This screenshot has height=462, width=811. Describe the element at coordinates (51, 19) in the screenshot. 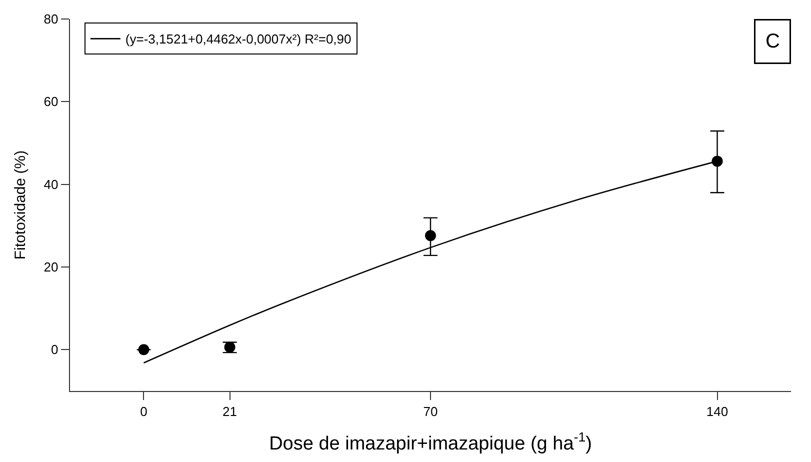

I see `y-tick-label: 80` at that location.